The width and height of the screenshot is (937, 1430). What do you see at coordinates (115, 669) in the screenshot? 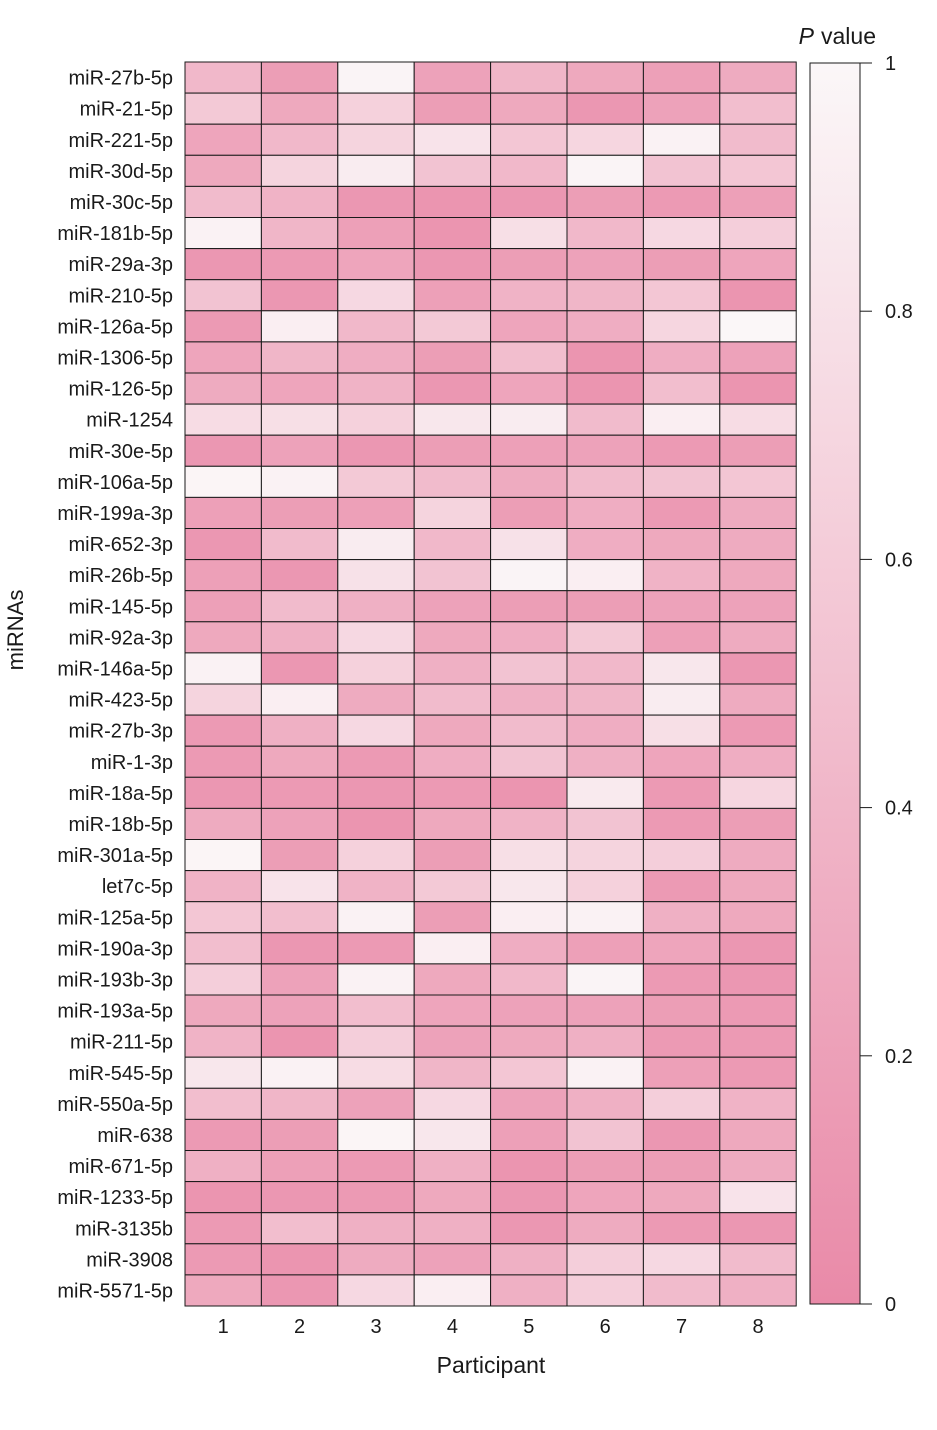
I see `row-label: miR-146a-5p` at bounding box center [115, 669].